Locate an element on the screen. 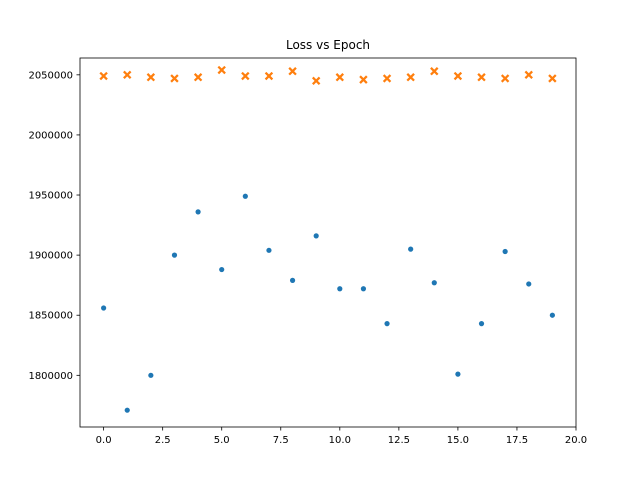 The height and width of the screenshot is (480, 640). y-tick-label: 1850000 is located at coordinates (50, 316).